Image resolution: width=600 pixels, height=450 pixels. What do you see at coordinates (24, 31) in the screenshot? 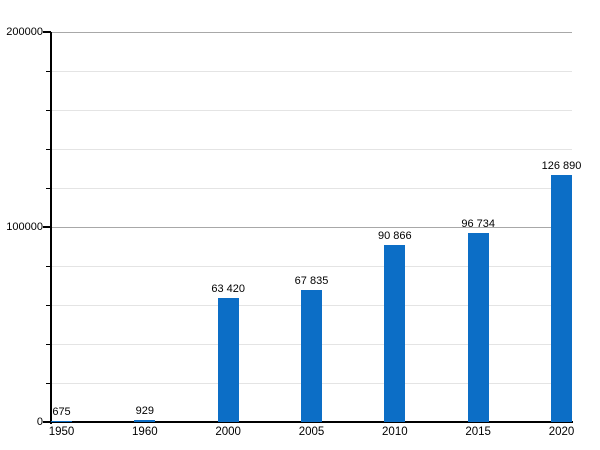
I see `y-axis-tick-label: 200000` at bounding box center [24, 31].